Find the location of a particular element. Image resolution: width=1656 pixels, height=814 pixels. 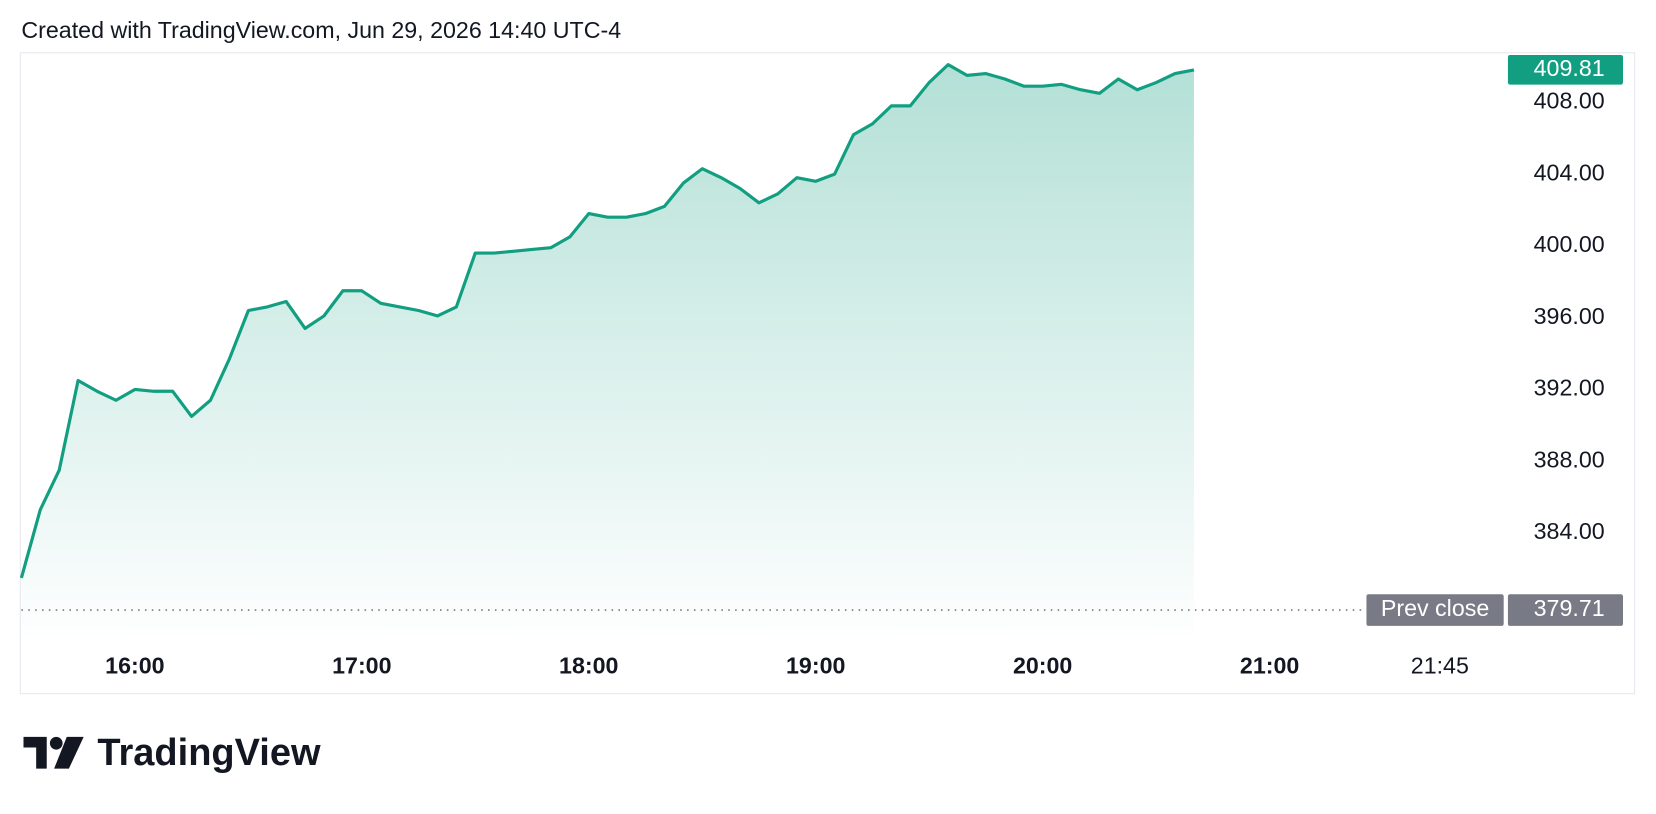

y-tick-label: 392.00 is located at coordinates (1569, 388).